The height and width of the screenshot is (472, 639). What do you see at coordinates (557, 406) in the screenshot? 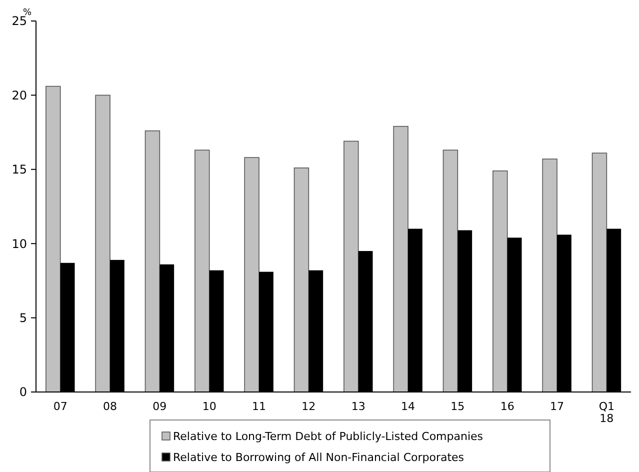
I see `x-tick-label: 17` at bounding box center [557, 406].